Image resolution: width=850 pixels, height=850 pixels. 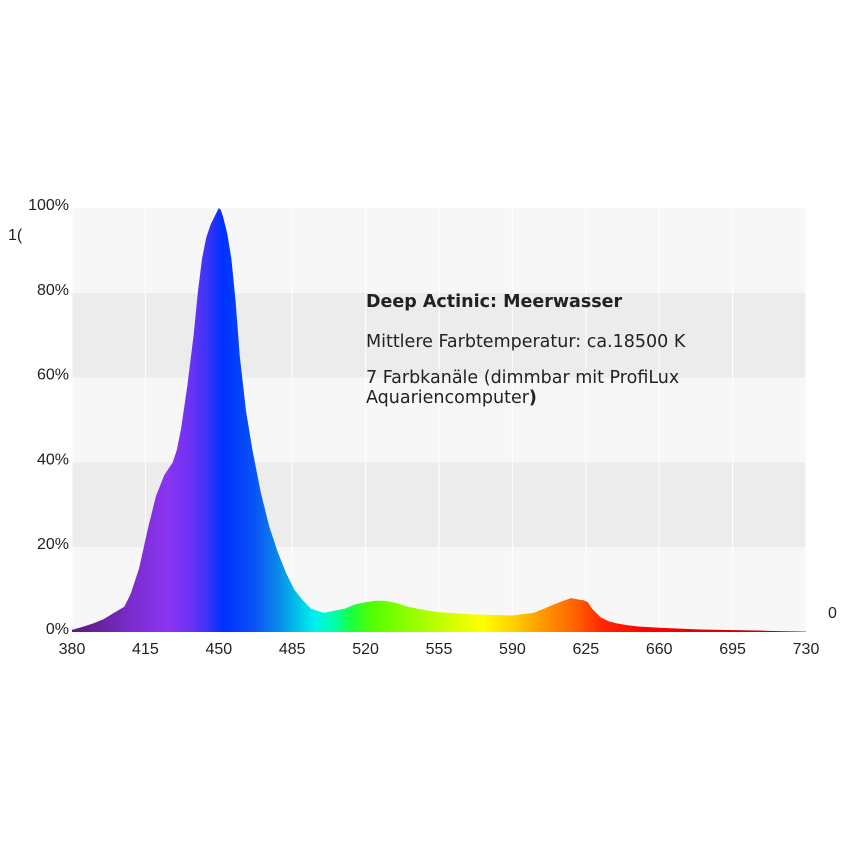 What do you see at coordinates (365, 649) in the screenshot?
I see `x-tick-label: 520` at bounding box center [365, 649].